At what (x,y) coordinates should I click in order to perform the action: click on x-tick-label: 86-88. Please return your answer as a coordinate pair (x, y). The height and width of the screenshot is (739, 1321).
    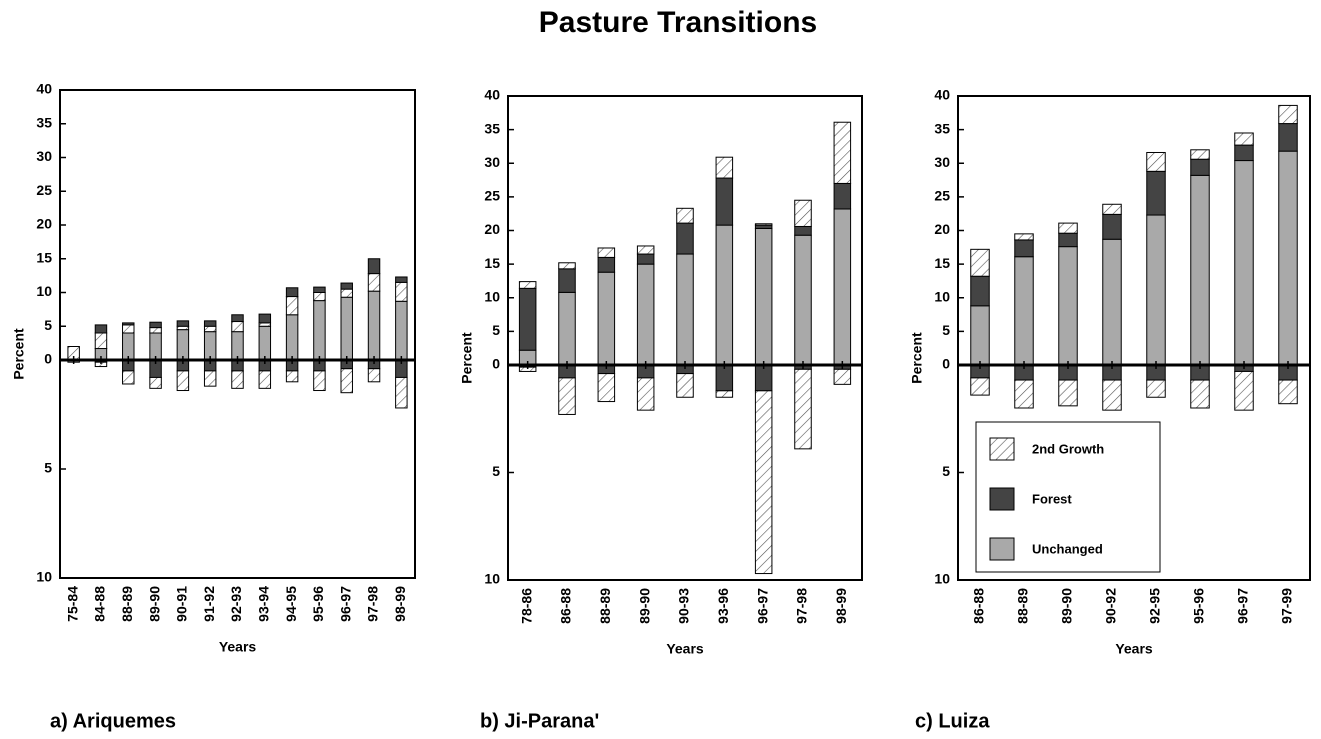
    Looking at the image, I should click on (979, 606).